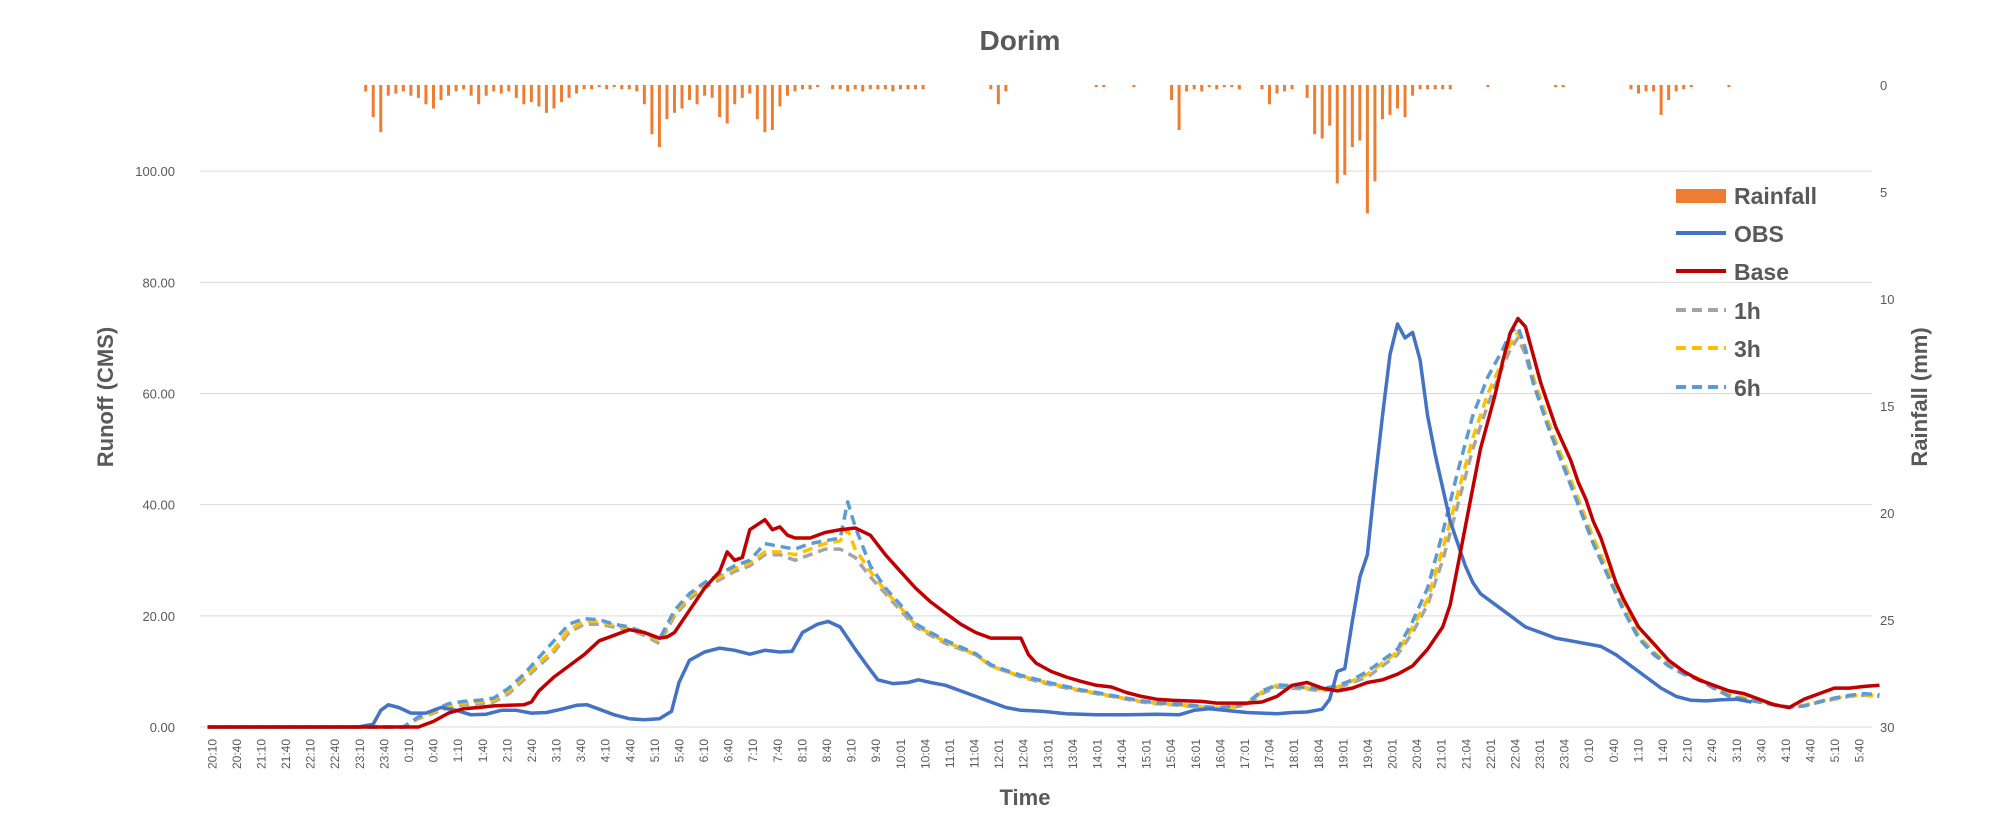  Describe the element at coordinates (1887, 513) in the screenshot. I see `y2-tick-label: 20` at that location.